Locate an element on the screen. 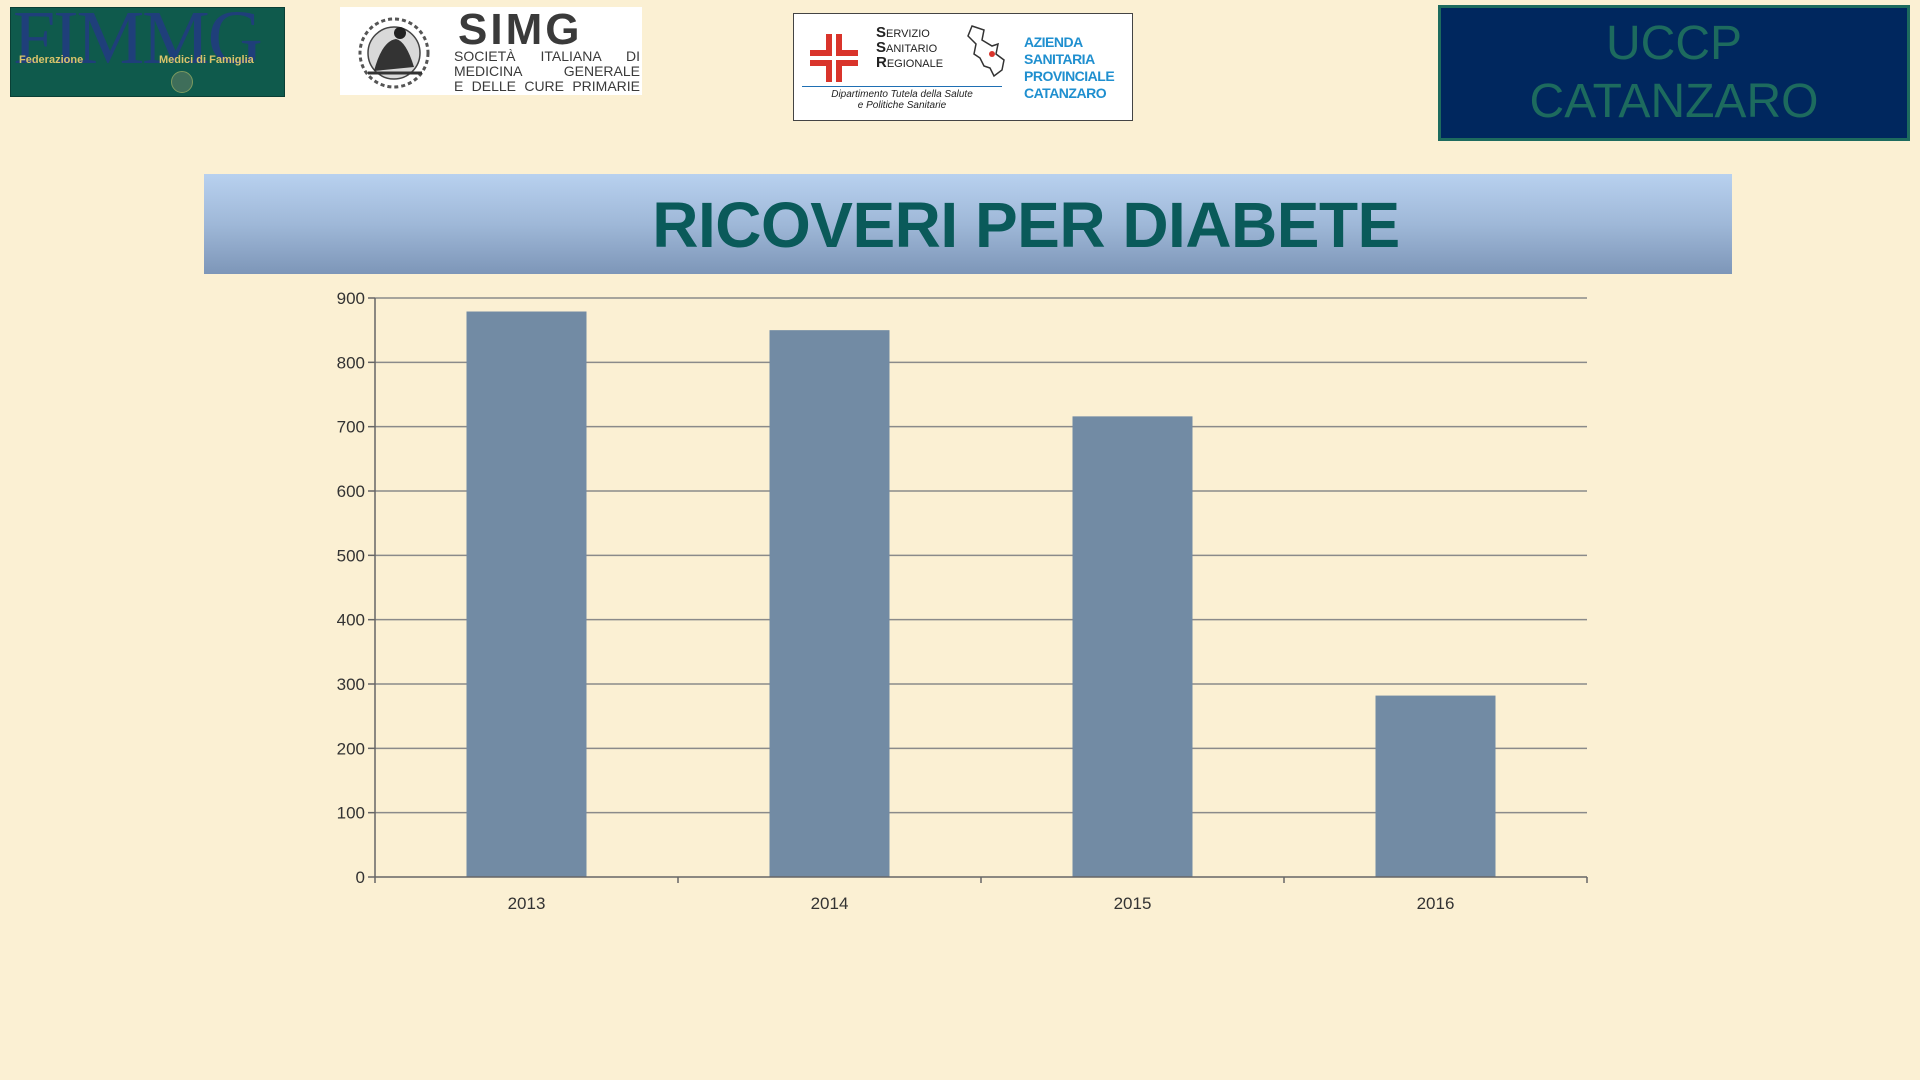 This screenshot has height=1080, width=1920. y-tick-labels: 0 100 200 300 400 500 600 700 800 900 is located at coordinates (351, 588).